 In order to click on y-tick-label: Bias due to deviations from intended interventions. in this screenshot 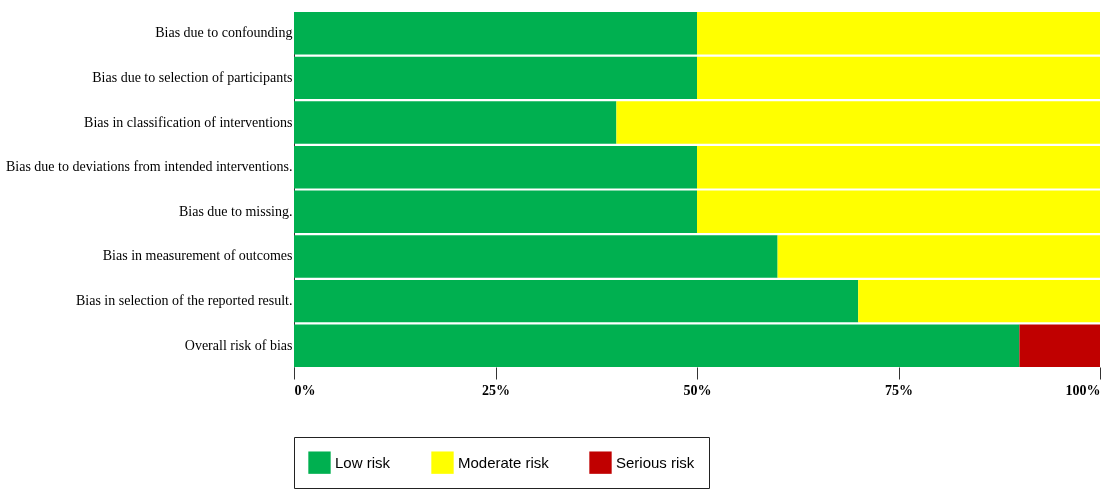, I will do `click(149, 167)`.